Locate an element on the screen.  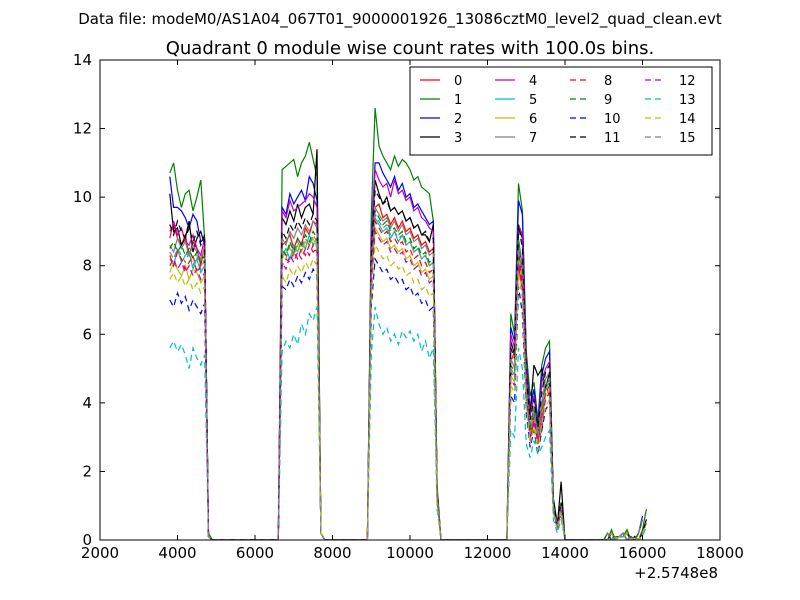
legend-label: 12 is located at coordinates (687, 81).